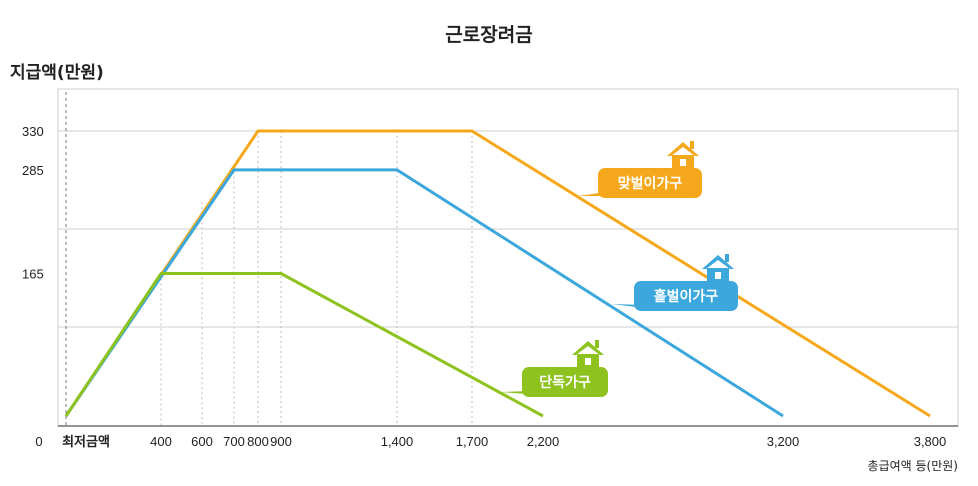 The height and width of the screenshot is (486, 978). What do you see at coordinates (783, 441) in the screenshot?
I see `x-tick-label: 3,200` at bounding box center [783, 441].